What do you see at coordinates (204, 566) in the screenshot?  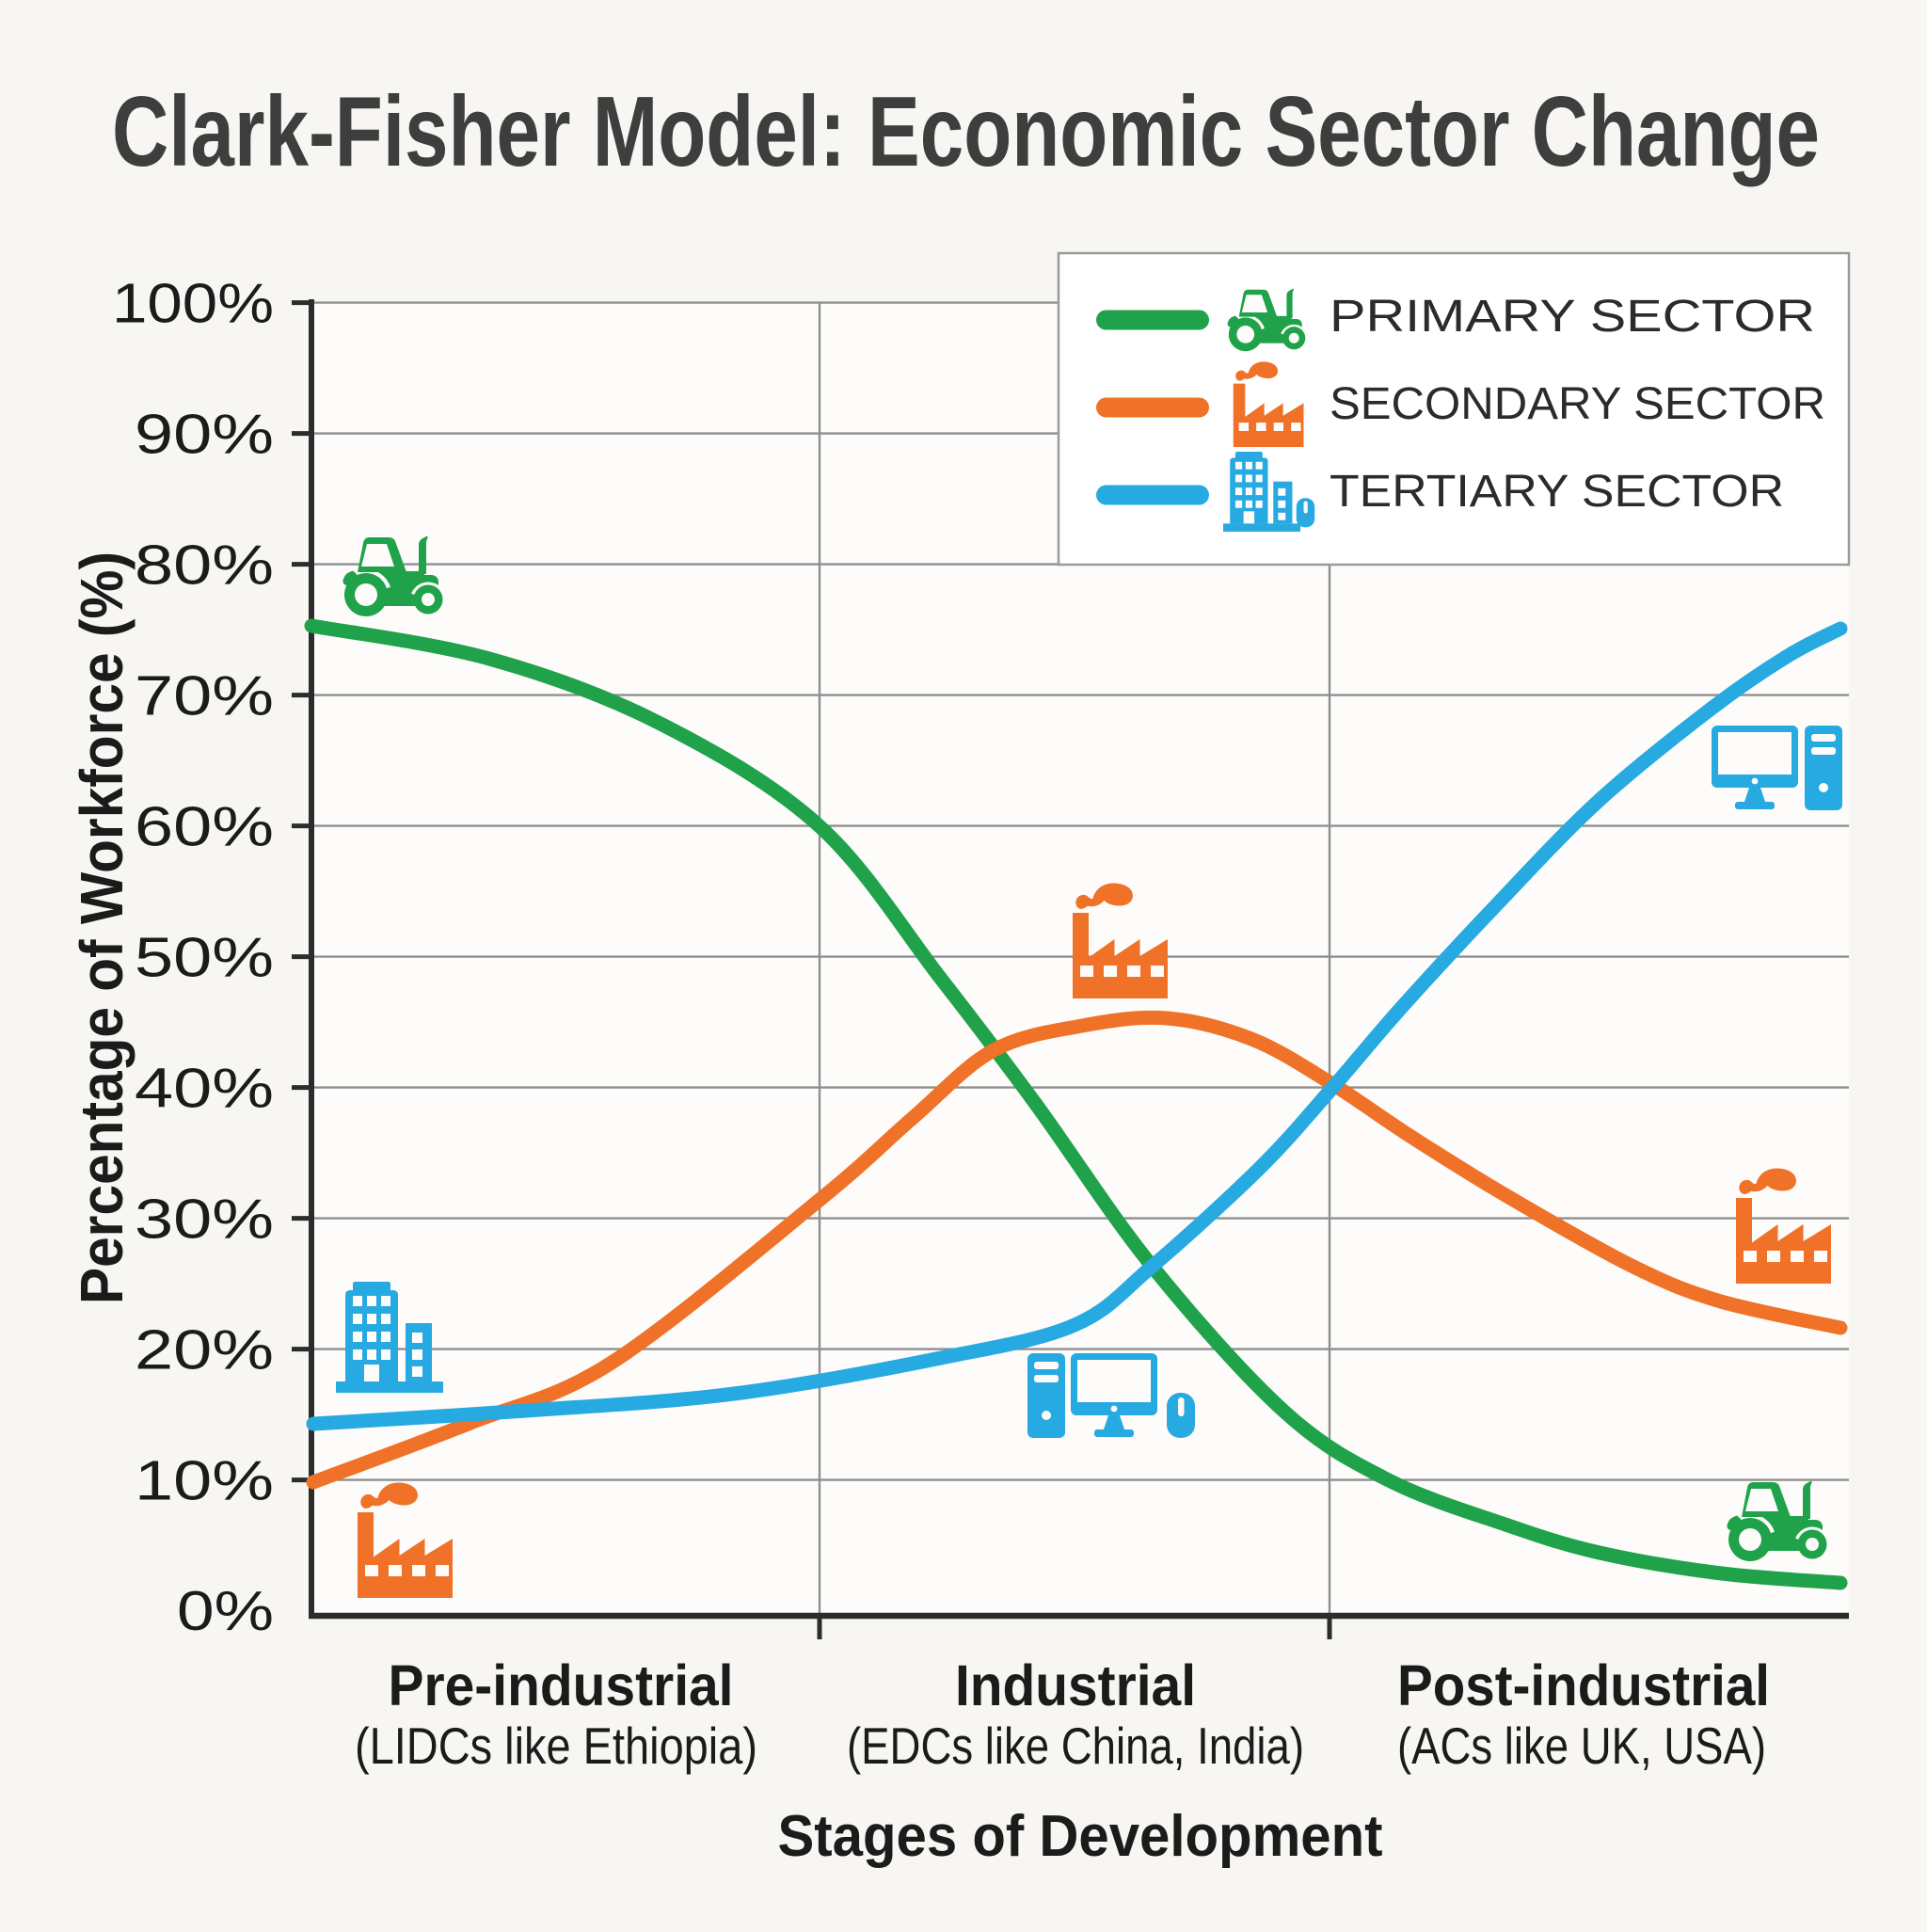 I see `svg-text: 80%` at bounding box center [204, 566].